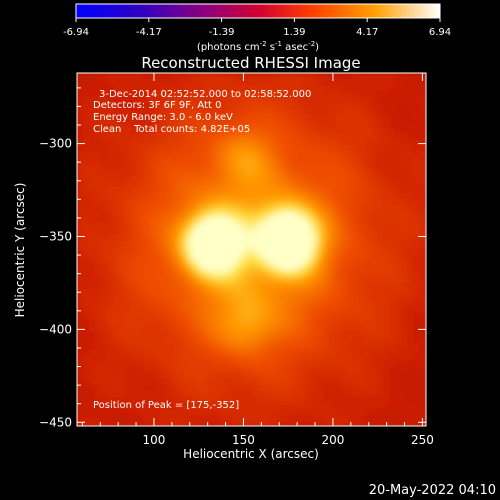 The width and height of the screenshot is (500, 500). What do you see at coordinates (222, 32) in the screenshot?
I see `colorbar-tick-label: -1.39` at bounding box center [222, 32].